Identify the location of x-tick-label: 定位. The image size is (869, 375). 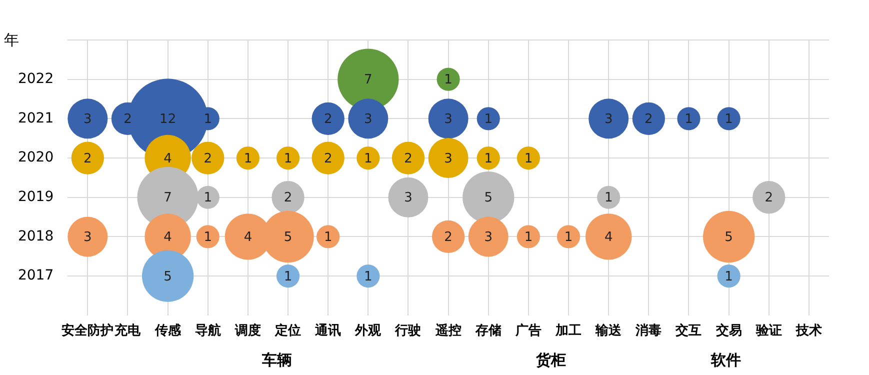
(288, 330).